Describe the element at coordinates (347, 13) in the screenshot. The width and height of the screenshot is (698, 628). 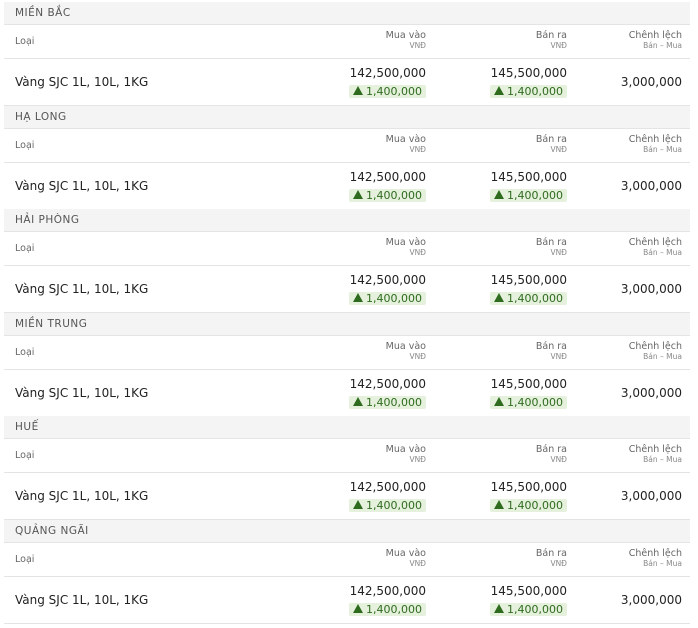
I see `region-name: MIỀN BẮC` at that location.